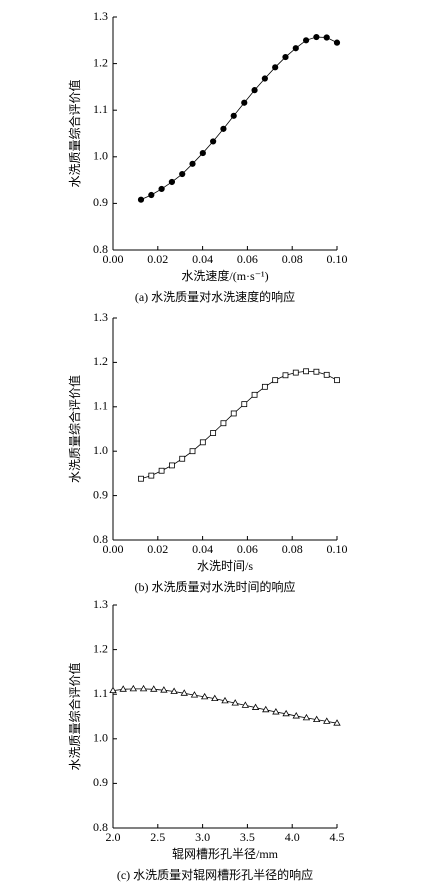 This screenshot has height=890, width=421. Describe the element at coordinates (157, 837) in the screenshot. I see `x-tick-label: 2.5` at that location.